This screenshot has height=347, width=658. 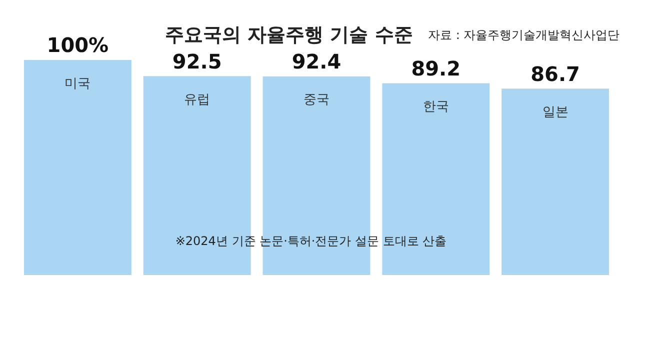 I want to click on annotation: ※2024년 기준 논문·특허·전문가 설문 토대로 산출, so click(x=311, y=241).